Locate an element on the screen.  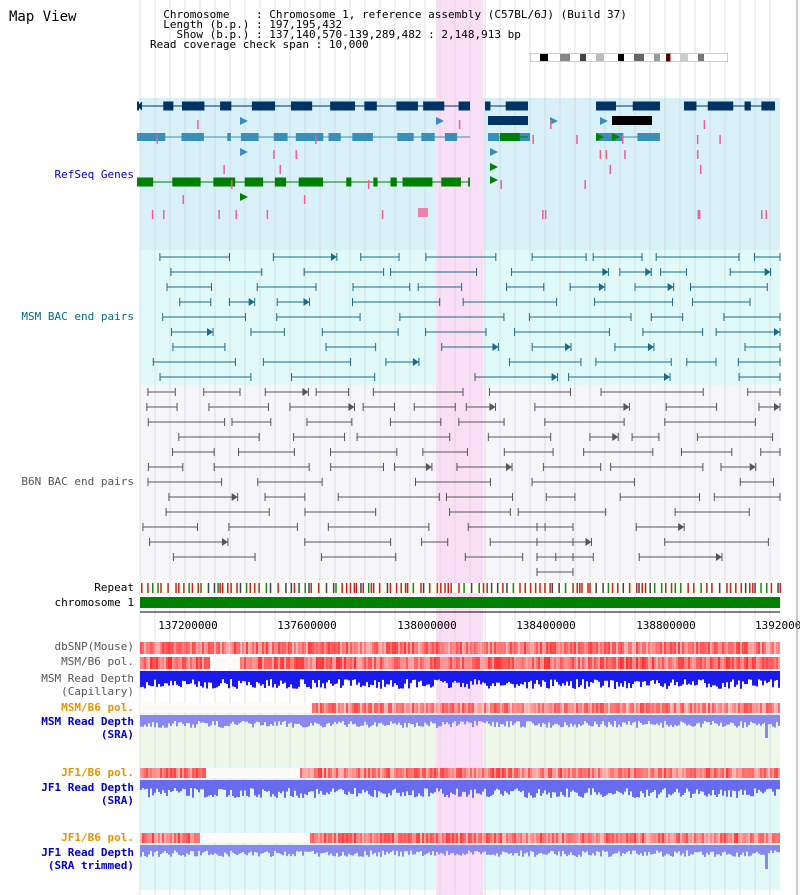
length-key: Length (b.p.) is located at coordinates (206, 24).